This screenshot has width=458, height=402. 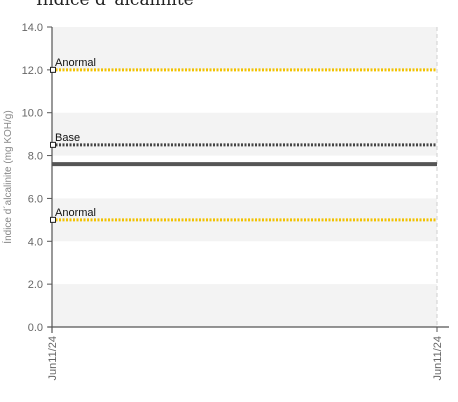 What do you see at coordinates (7, 176) in the screenshot?
I see `y-axis-label: Índice d´alcalinite (mg KOH/g)` at bounding box center [7, 176].